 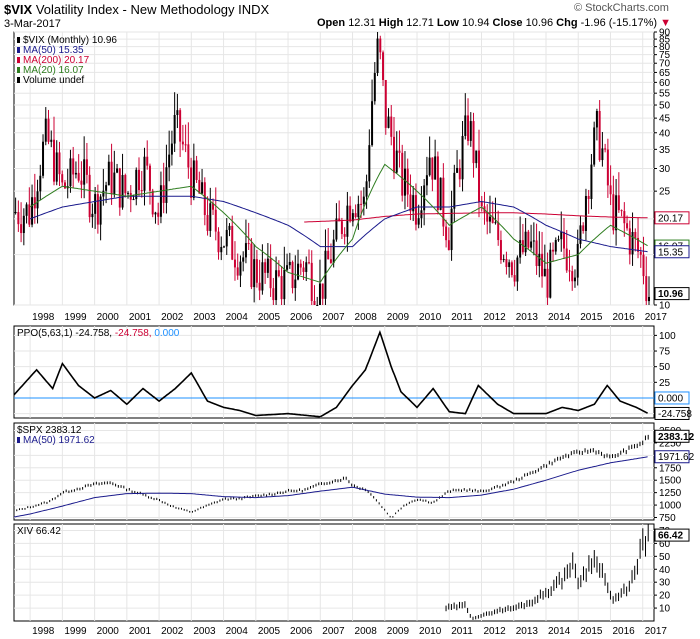 What do you see at coordinates (665, 33) in the screenshot?
I see `y-tick-label: 90` at bounding box center [665, 33].